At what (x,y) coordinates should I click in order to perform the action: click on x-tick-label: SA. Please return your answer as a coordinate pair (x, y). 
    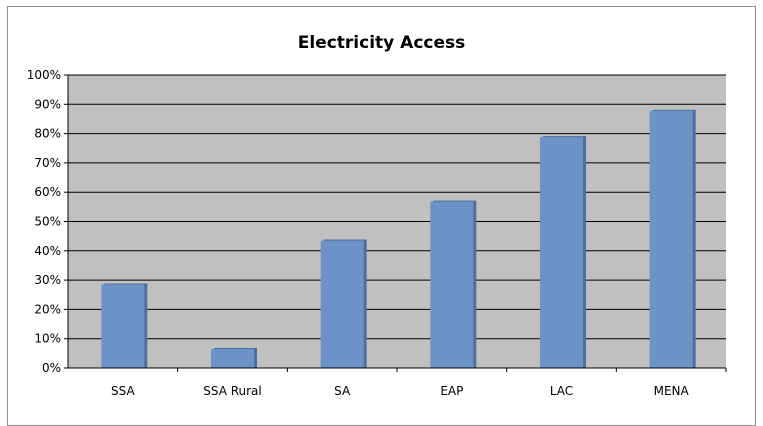
    Looking at the image, I should click on (342, 391).